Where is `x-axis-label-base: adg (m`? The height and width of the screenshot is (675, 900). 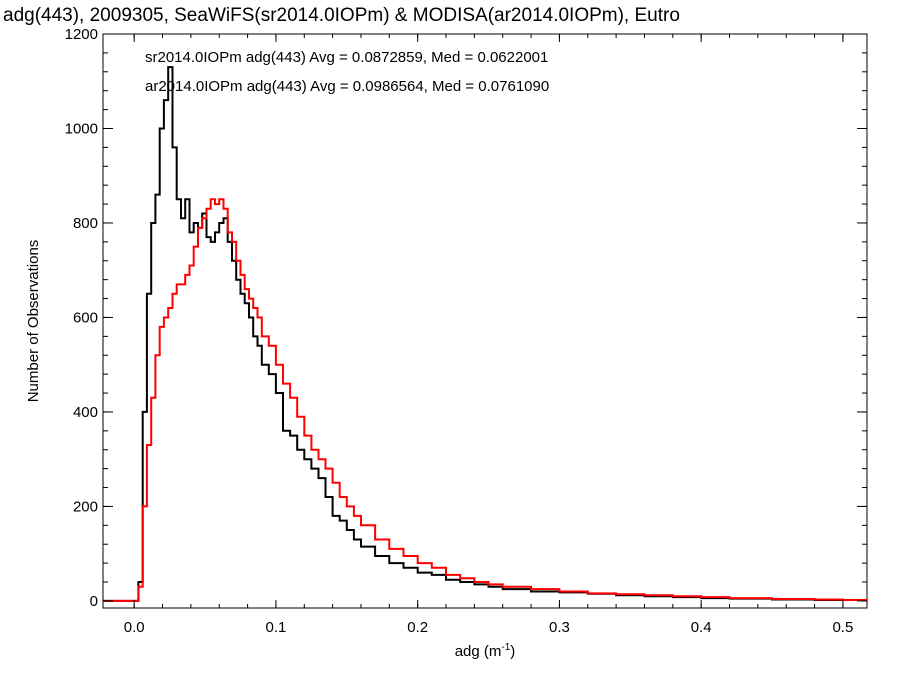
x-axis-label-base: adg (m is located at coordinates (478, 651).